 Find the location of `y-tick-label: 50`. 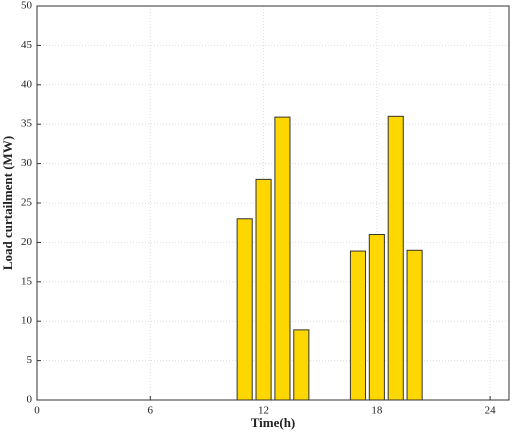

y-tick-label: 50 is located at coordinates (27, 6).